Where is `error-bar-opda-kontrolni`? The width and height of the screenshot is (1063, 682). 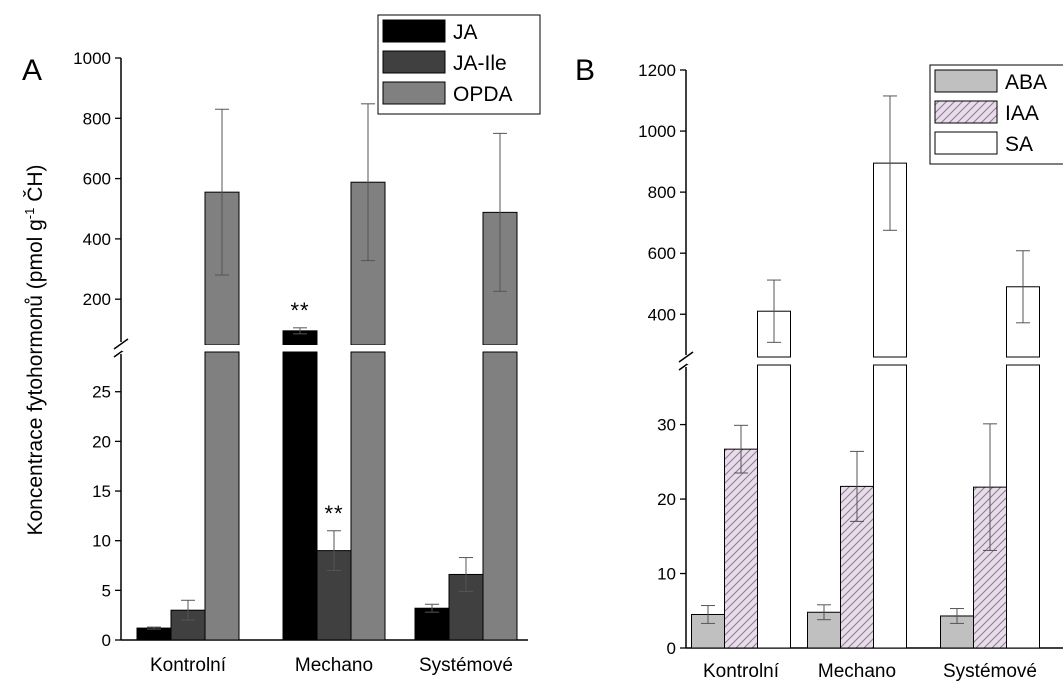
error-bar-opda-kontrolni is located at coordinates (222, 192).